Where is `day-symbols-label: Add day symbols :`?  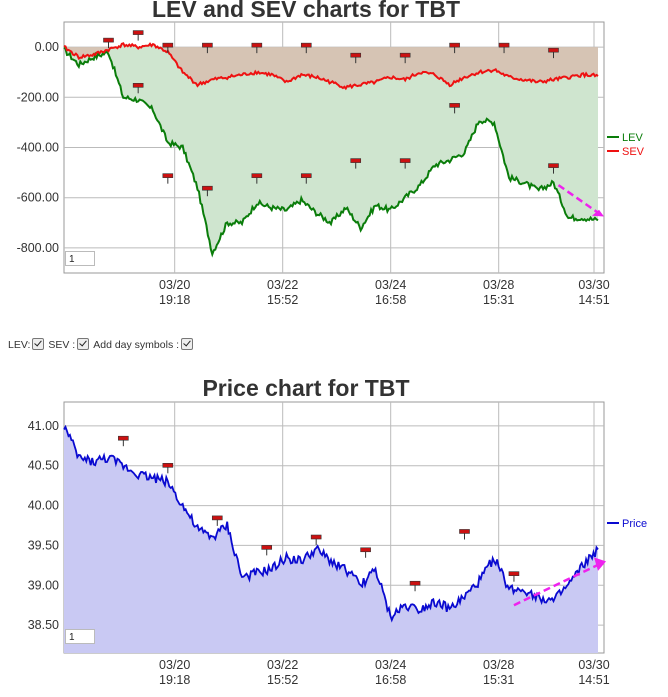 day-symbols-label: Add day symbols : is located at coordinates (136, 345).